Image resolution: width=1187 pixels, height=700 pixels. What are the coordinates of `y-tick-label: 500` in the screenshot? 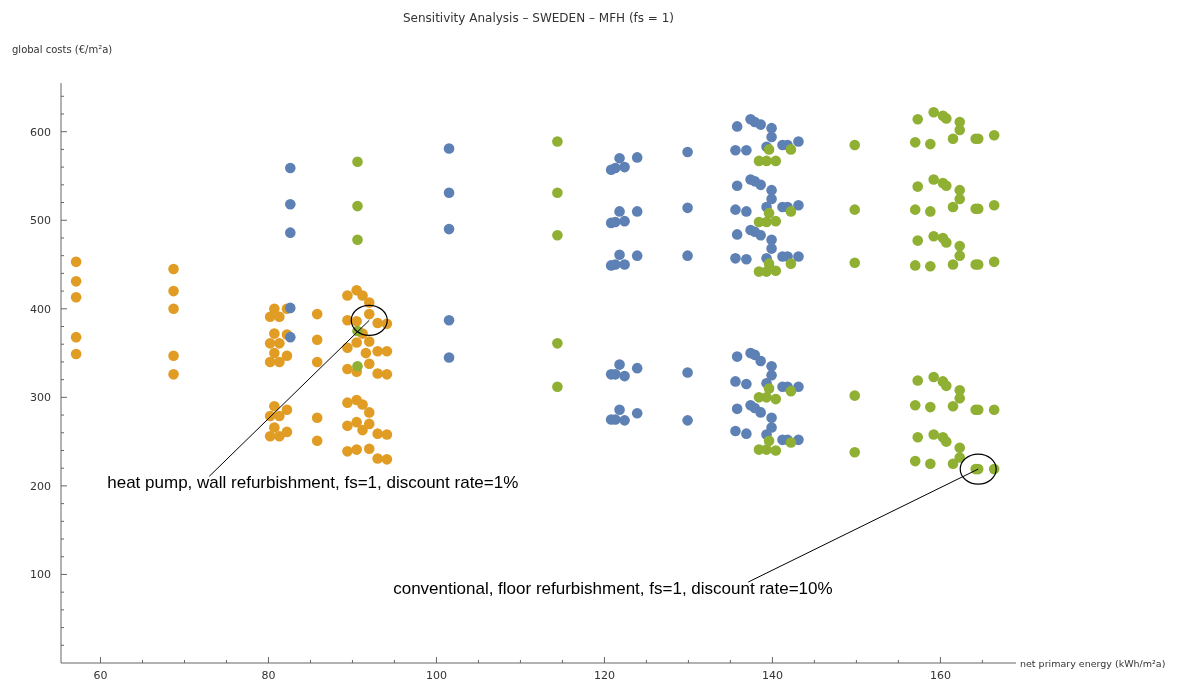 It's located at (40, 221).